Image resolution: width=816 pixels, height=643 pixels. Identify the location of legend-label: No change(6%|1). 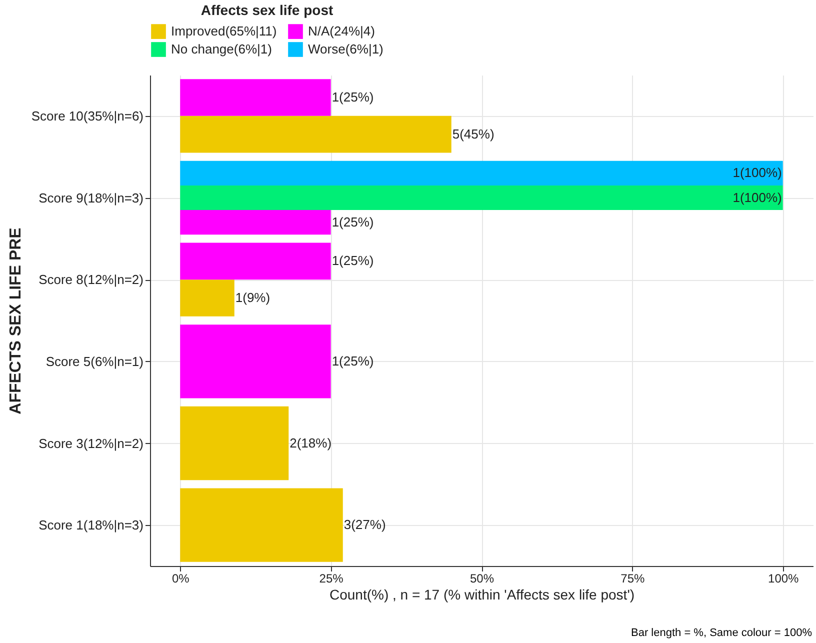
(221, 49).